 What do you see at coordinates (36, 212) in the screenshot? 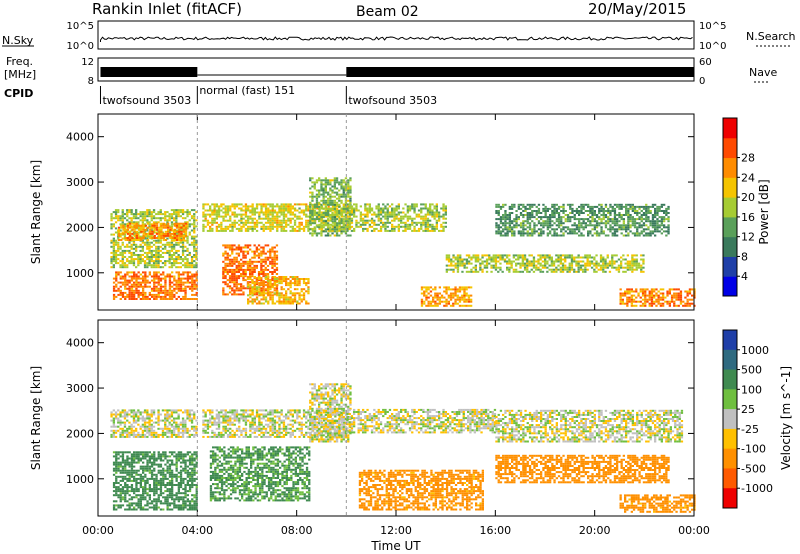
I see `power-y-label: Slant Range [km]` at bounding box center [36, 212].